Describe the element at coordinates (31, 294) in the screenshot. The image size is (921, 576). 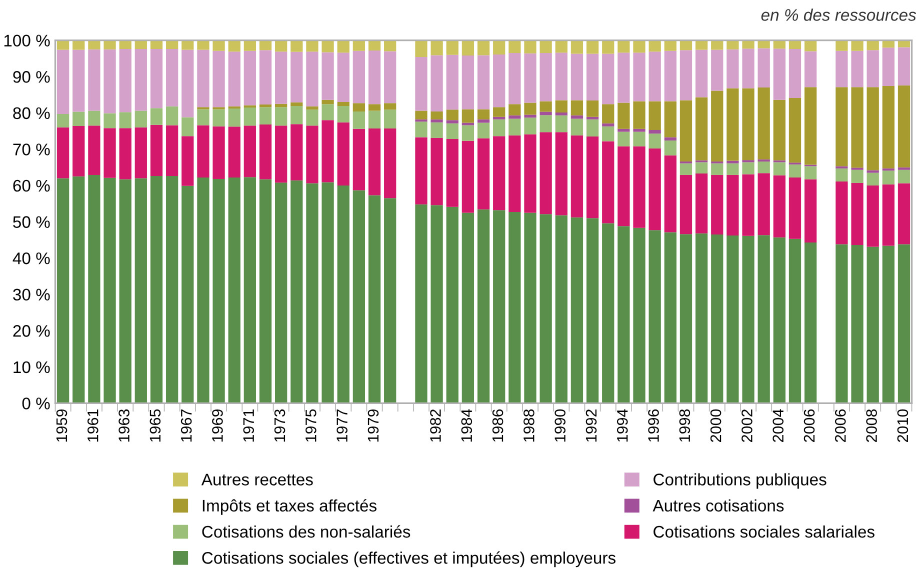
I see `y-tick-label: 30 %` at that location.